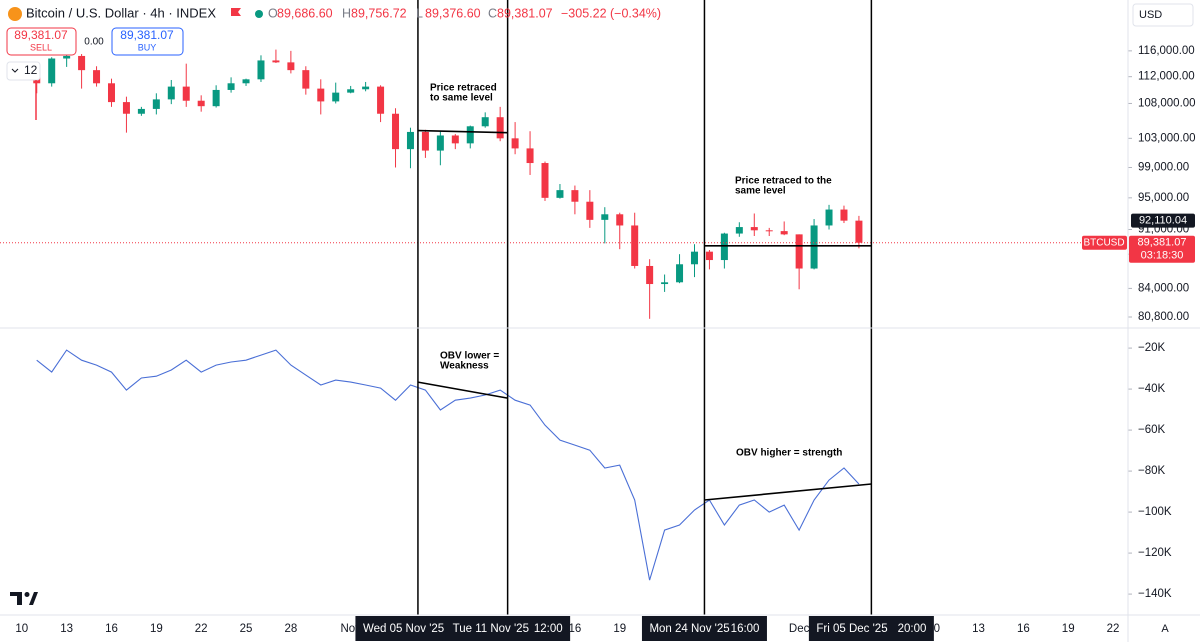 This screenshot has width=1200, height=642. What do you see at coordinates (463, 88) in the screenshot?
I see `annotation: Price retraced` at bounding box center [463, 88].